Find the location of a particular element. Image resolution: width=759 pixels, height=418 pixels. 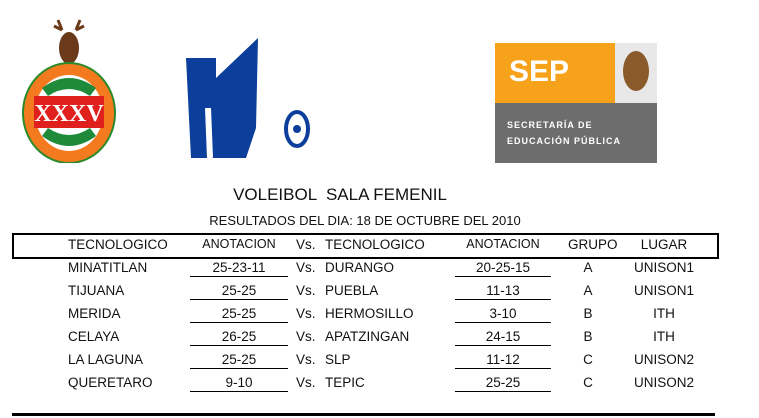

svg-text: XXXV is located at coordinates (69, 114).